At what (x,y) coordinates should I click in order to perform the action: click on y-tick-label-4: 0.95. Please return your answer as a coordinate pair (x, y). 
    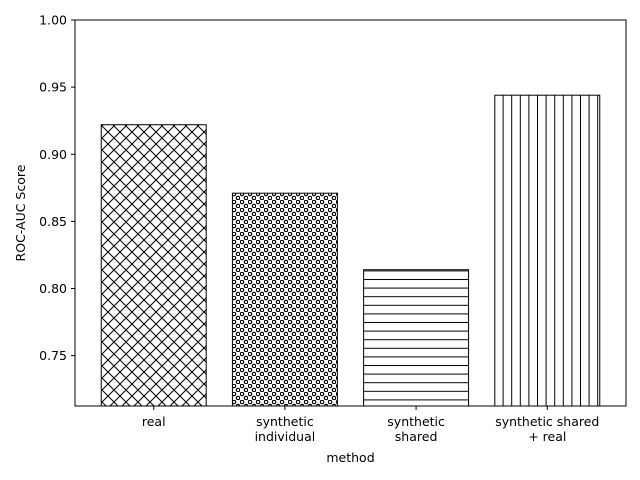
    Looking at the image, I should click on (53, 87).